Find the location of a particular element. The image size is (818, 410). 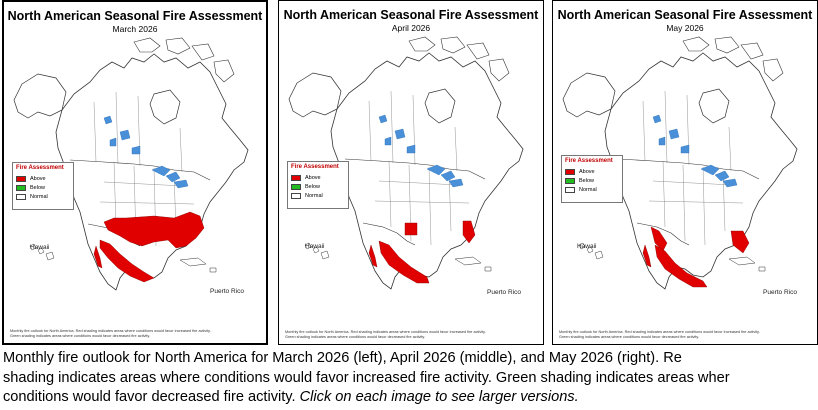

above-region-texas-block is located at coordinates (411, 229).